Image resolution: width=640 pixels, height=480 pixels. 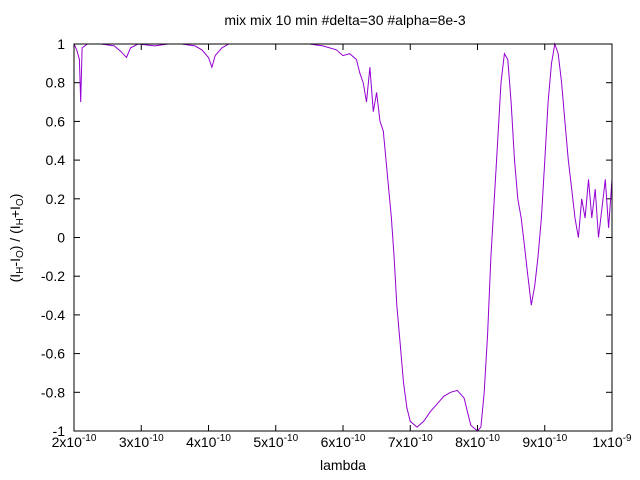 What do you see at coordinates (56, 160) in the screenshot?
I see `y-tick-label: 0.4` at bounding box center [56, 160].